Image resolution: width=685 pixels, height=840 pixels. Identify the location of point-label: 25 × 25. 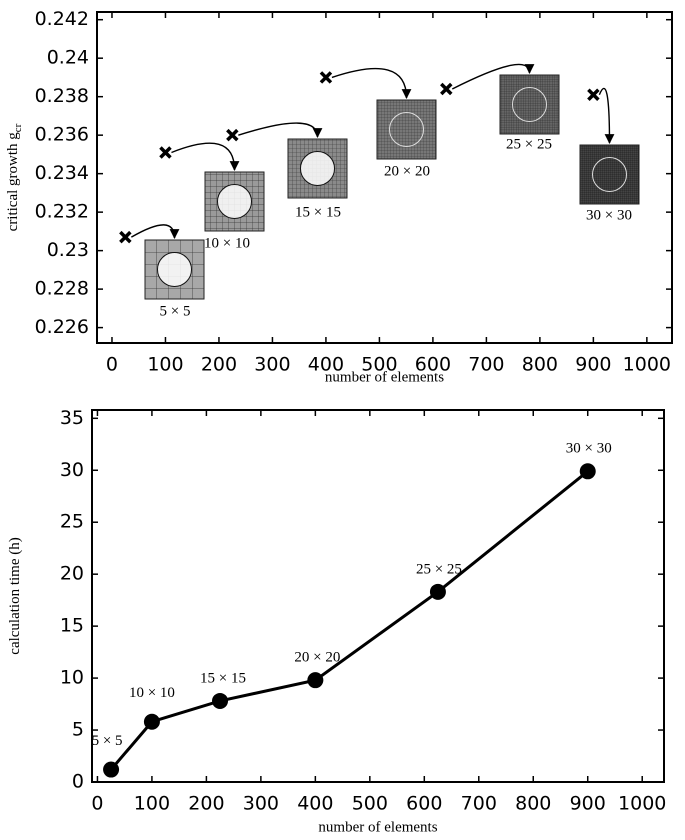
(439, 569).